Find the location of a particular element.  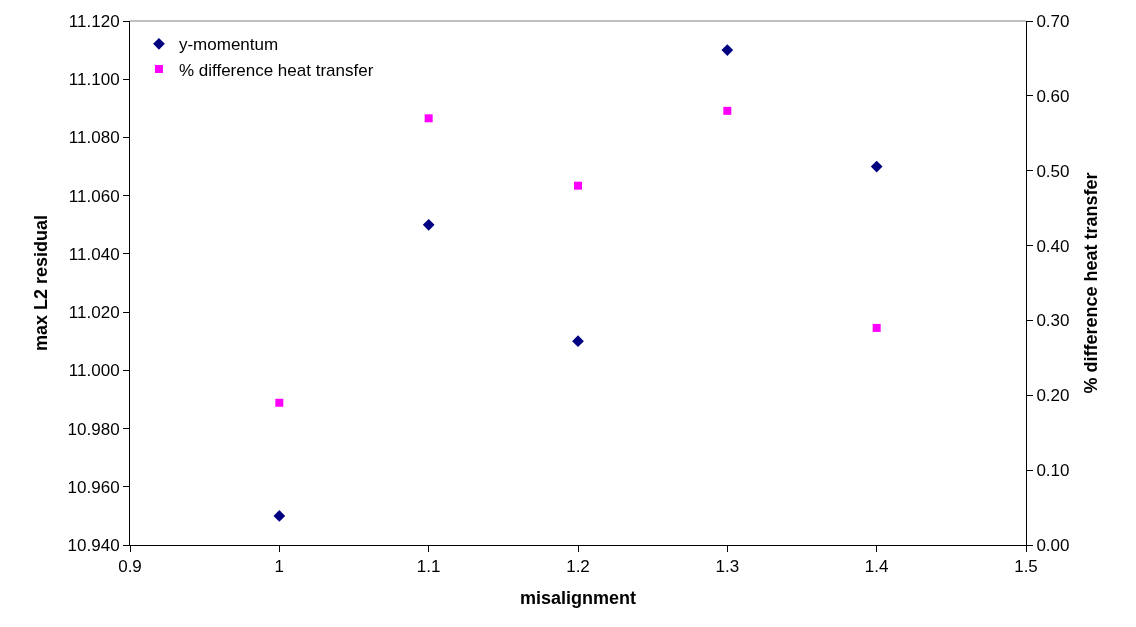

legend-label: % difference heat transfer is located at coordinates (276, 70).